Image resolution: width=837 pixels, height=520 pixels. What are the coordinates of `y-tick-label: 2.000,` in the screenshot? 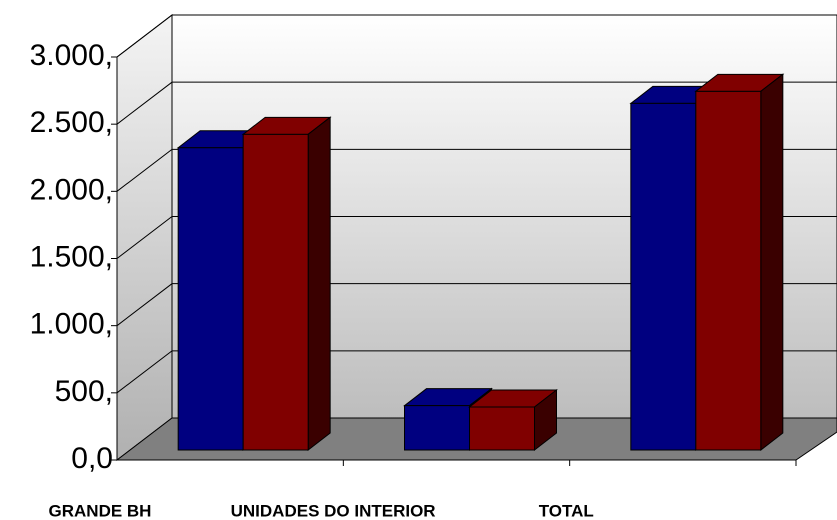 It's located at (71, 189).